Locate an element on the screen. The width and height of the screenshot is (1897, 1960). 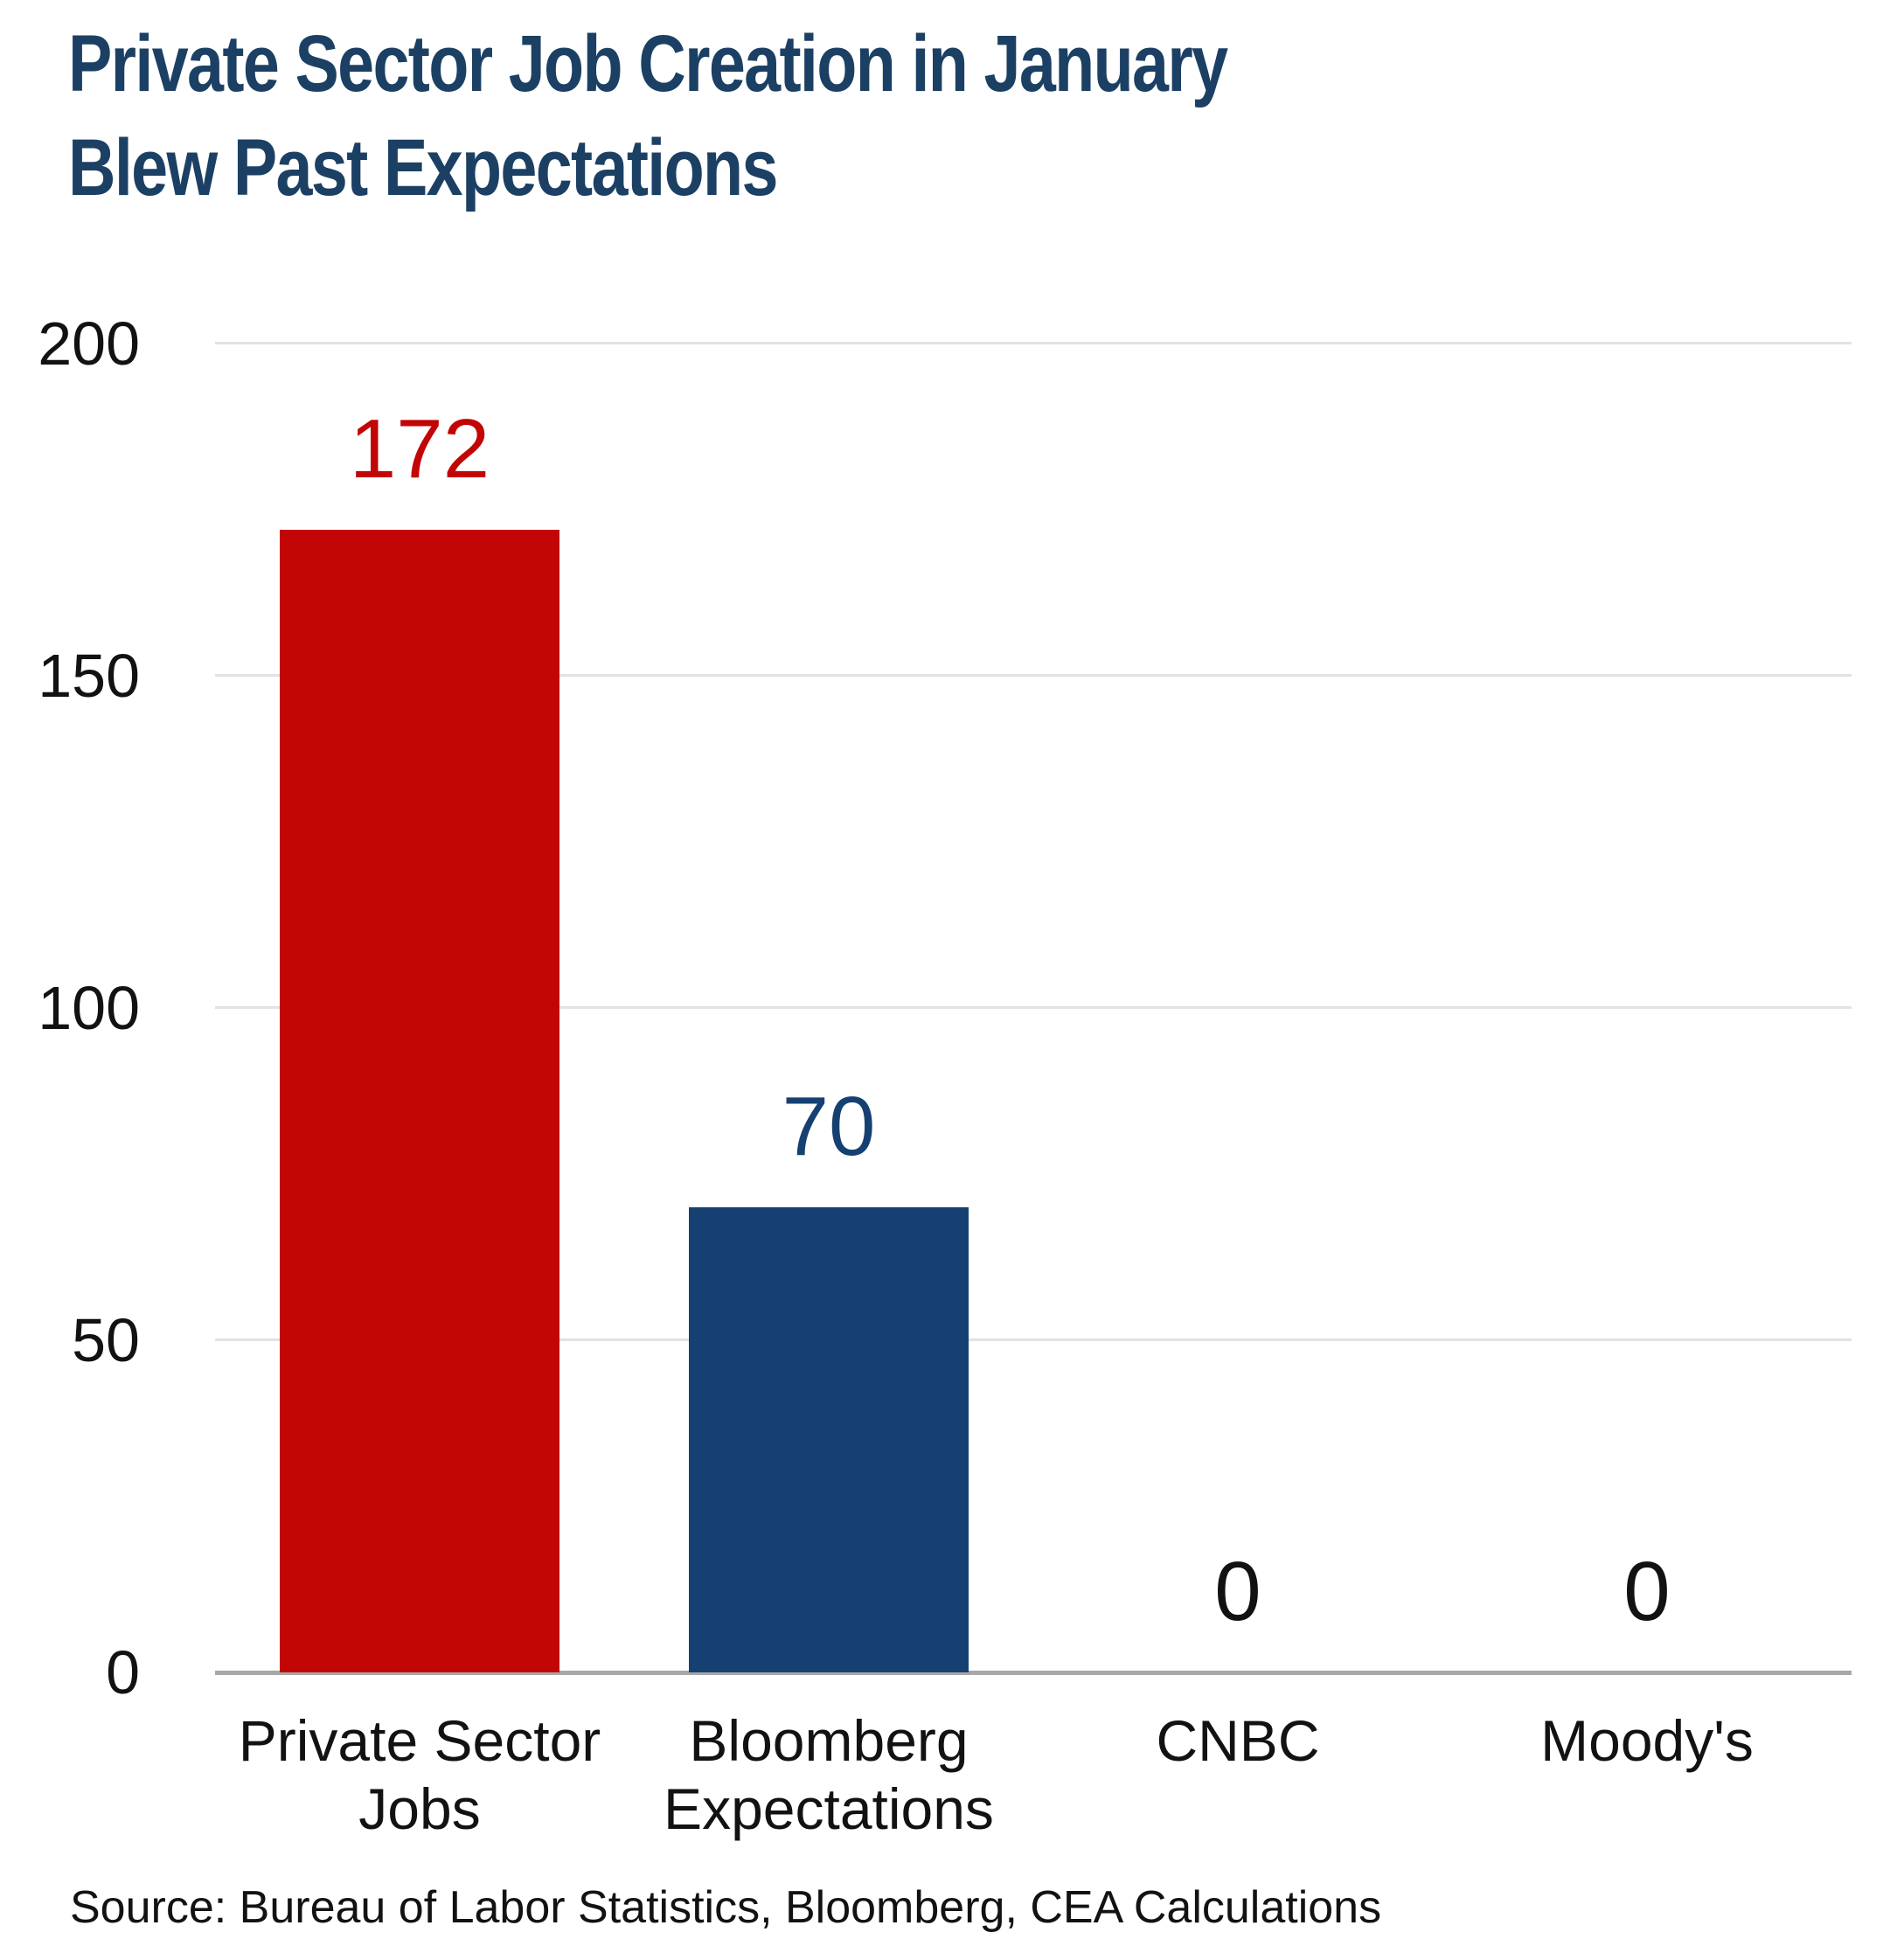
category-label-line: Jobs is located at coordinates (419, 1809).